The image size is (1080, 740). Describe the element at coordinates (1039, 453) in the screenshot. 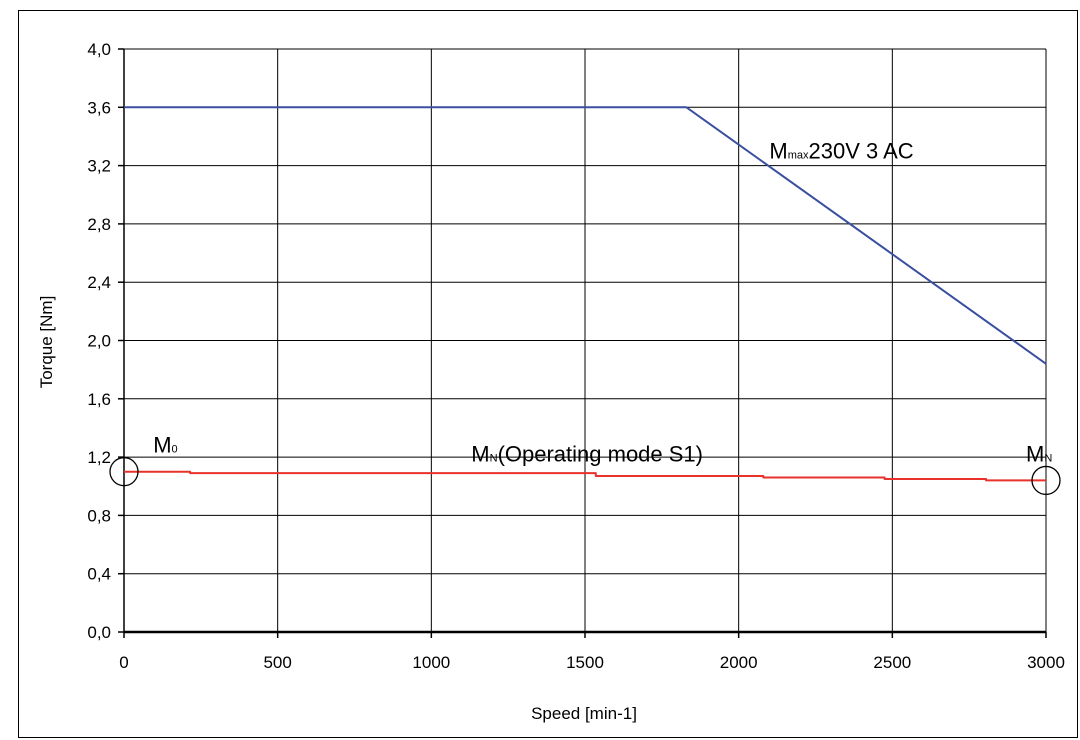

I see `mn-end-annotation: MN` at that location.